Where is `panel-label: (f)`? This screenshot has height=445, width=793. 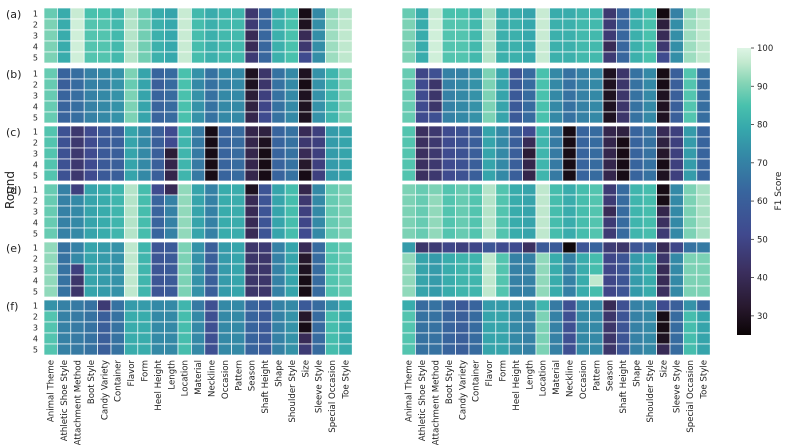
panel-label: (f) is located at coordinates (12, 306).